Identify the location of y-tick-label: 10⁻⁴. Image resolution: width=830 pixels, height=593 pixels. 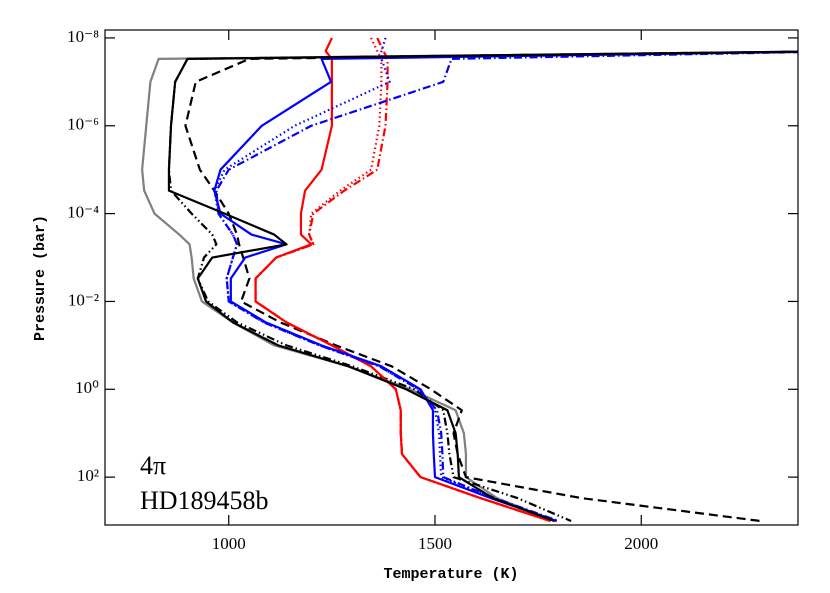
(83, 212).